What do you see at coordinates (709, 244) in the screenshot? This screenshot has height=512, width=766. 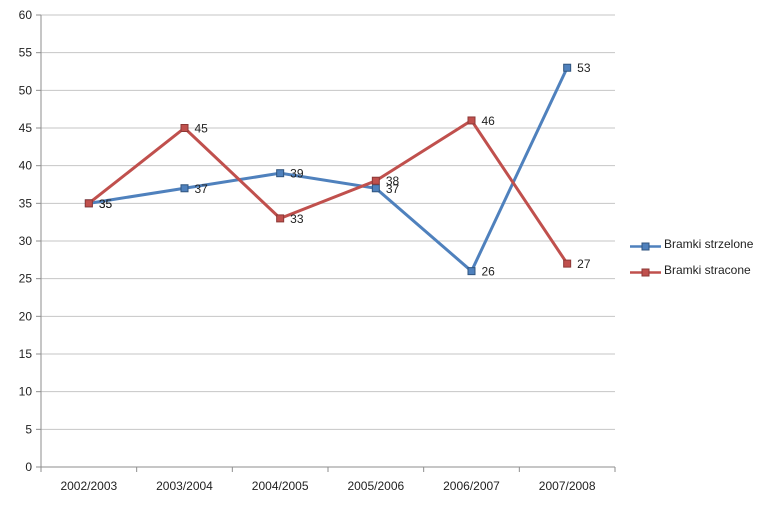 I see `legend-label-bramki-strzelone: Bramki strzelone` at bounding box center [709, 244].